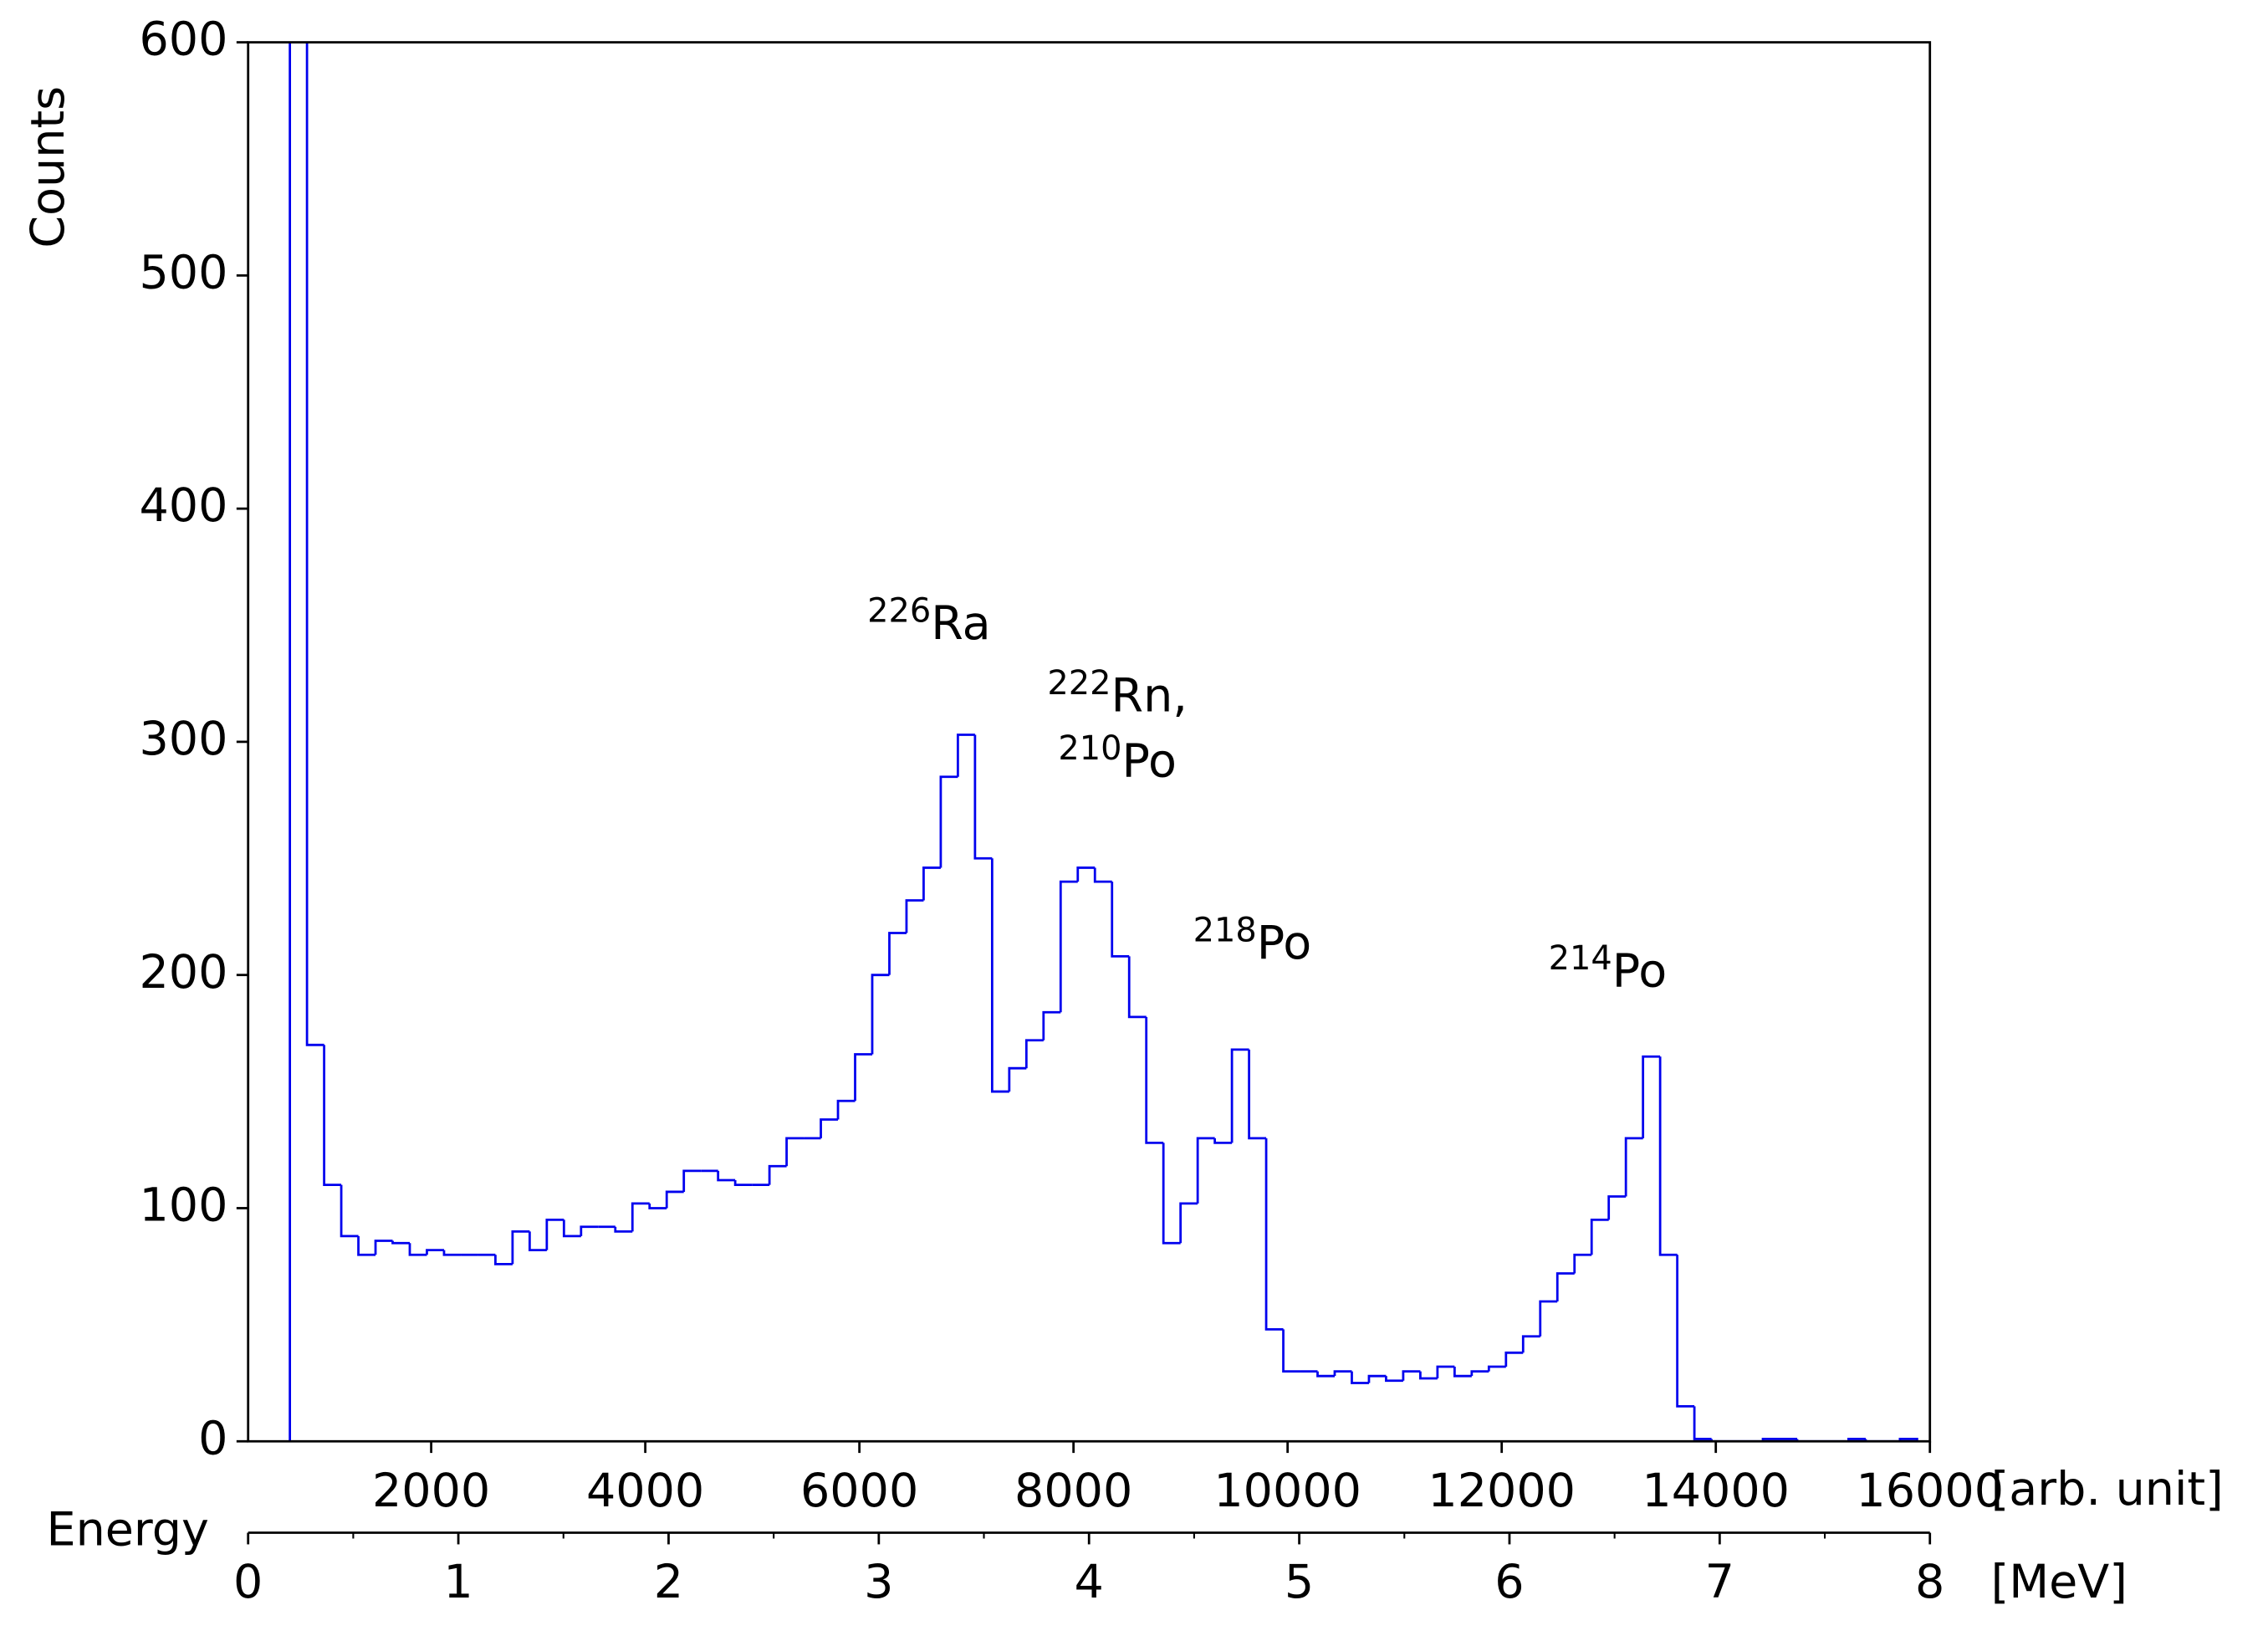  What do you see at coordinates (1299, 1582) in the screenshot?
I see `x2-tick-label: 5` at bounding box center [1299, 1582].